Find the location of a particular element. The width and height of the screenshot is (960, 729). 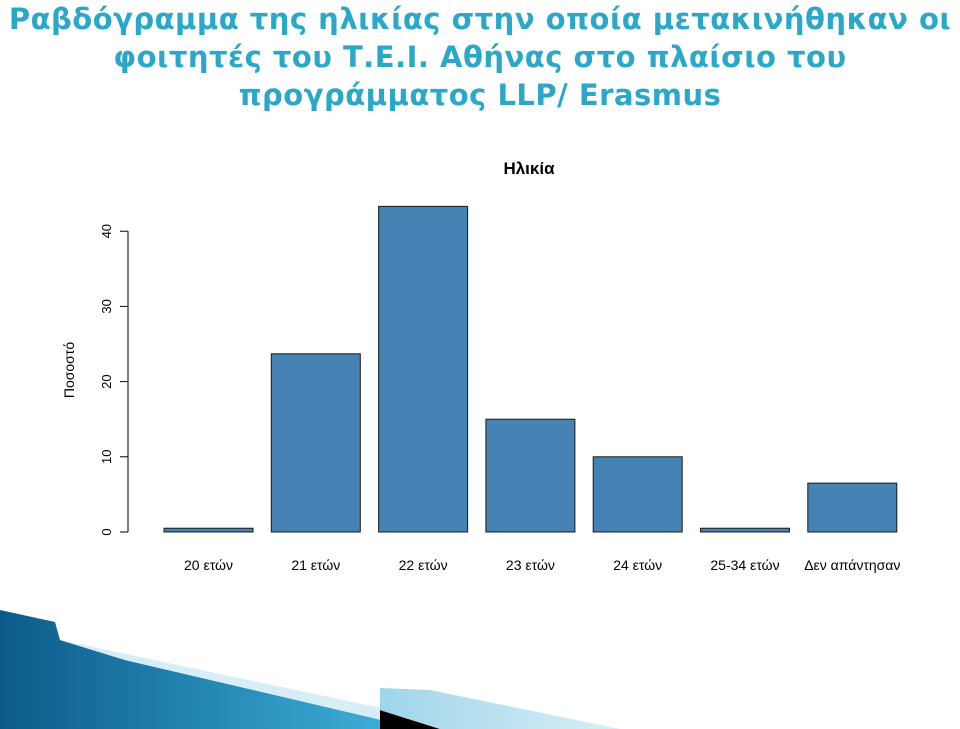

y-tick-label: 10 is located at coordinates (106, 457).